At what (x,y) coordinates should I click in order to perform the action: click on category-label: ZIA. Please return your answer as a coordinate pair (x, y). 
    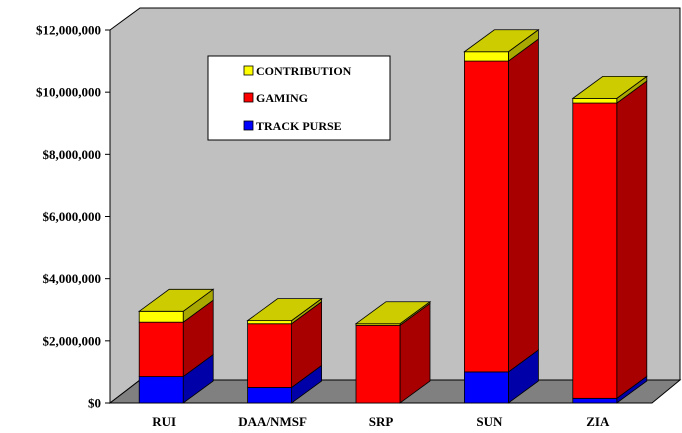
    Looking at the image, I should click on (598, 421).